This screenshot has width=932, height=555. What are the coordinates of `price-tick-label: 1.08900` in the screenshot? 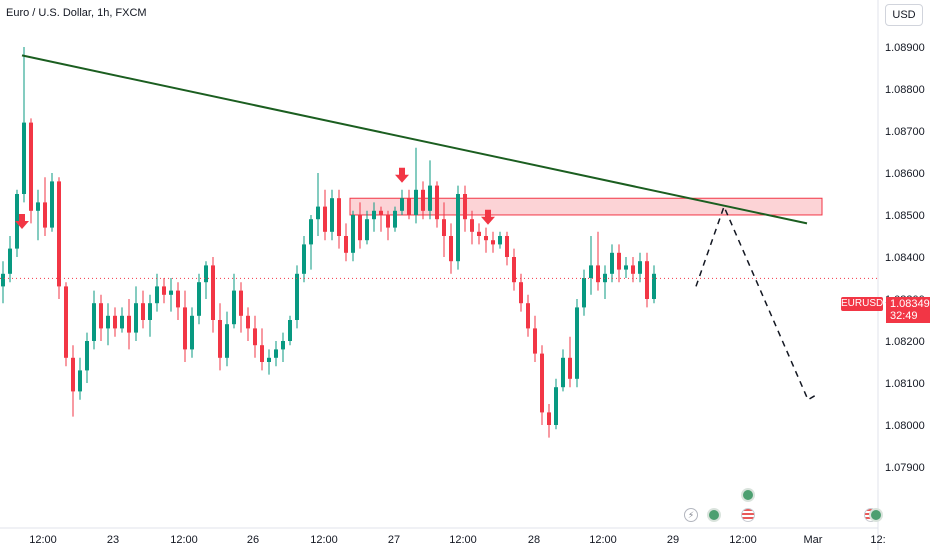 It's located at (905, 48).